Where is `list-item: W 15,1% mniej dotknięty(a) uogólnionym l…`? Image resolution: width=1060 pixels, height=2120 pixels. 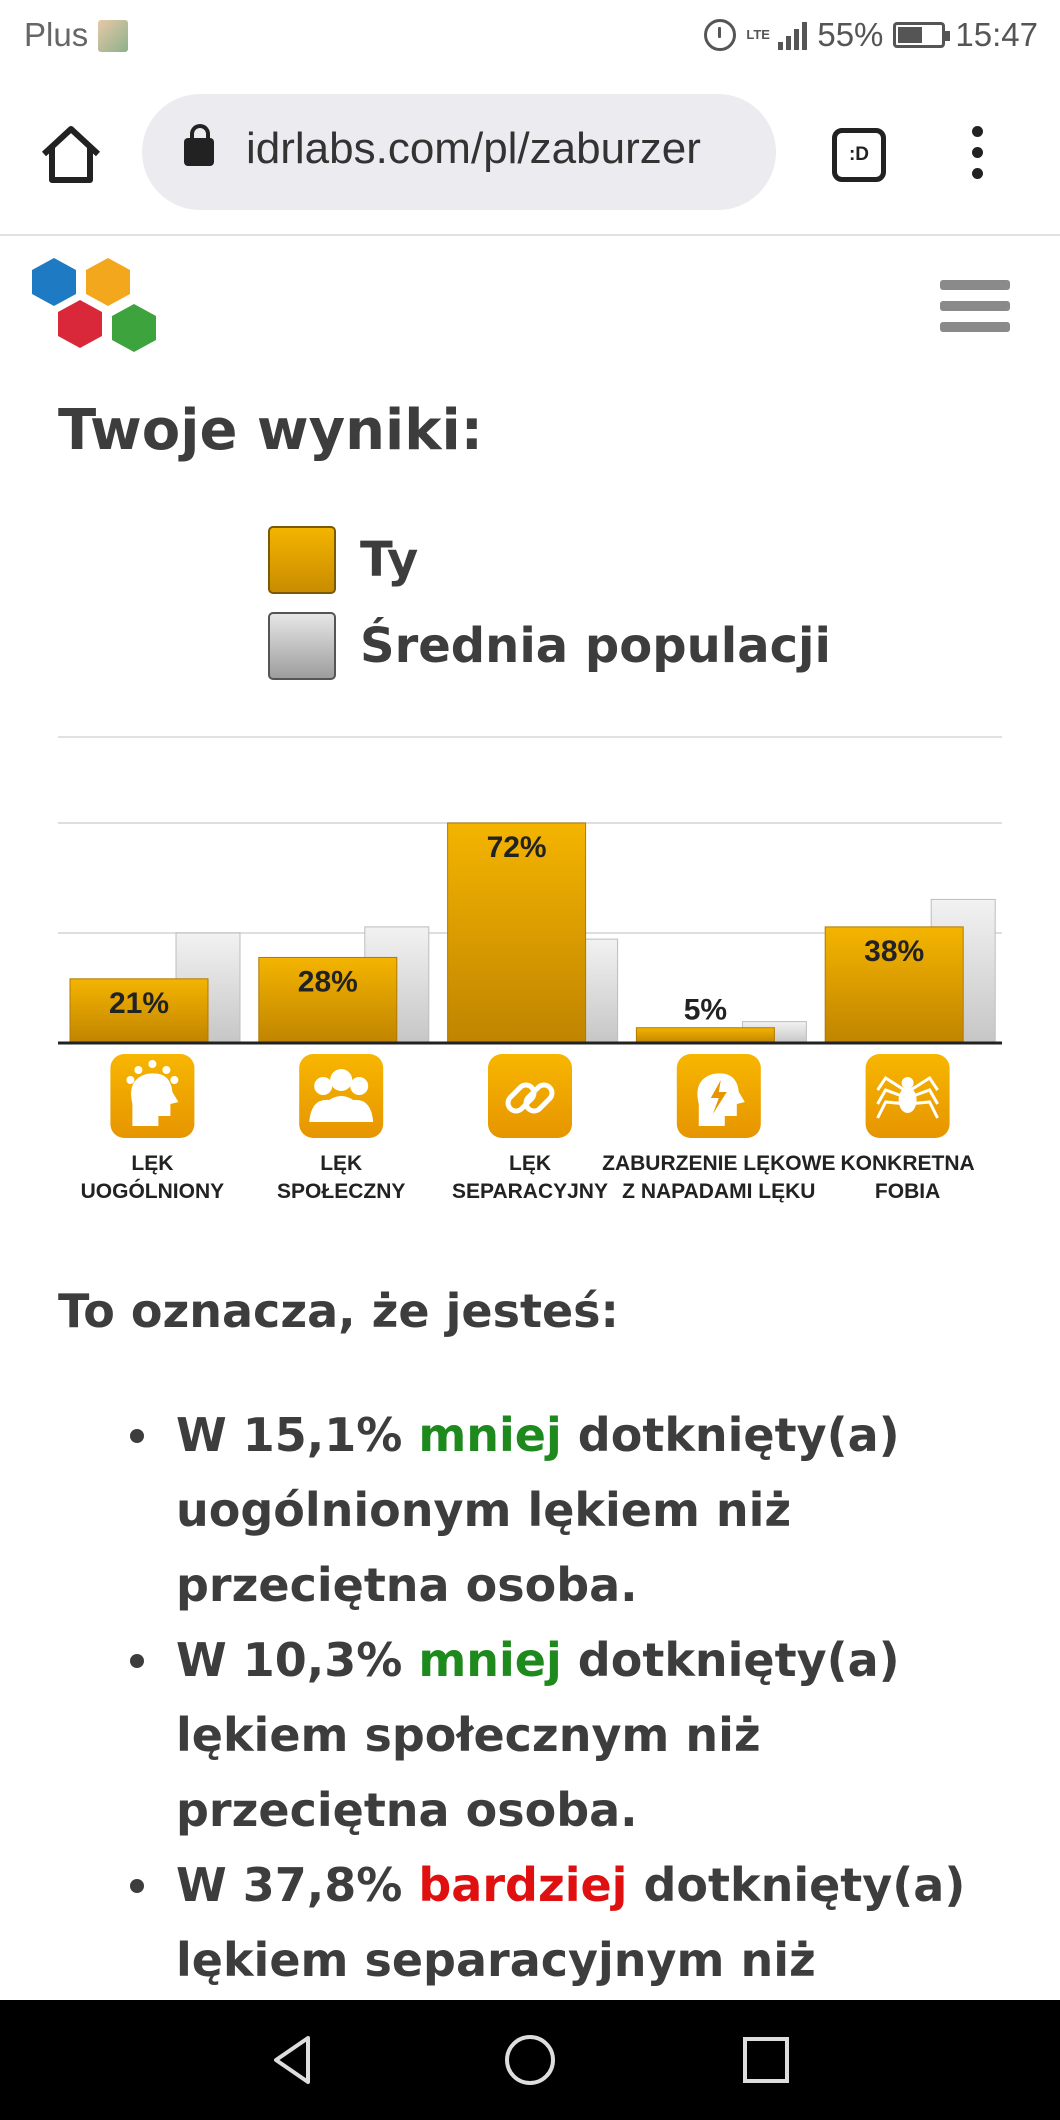
list-item: W 15,1% mniej dotknięty(a) uogólnionym l… is located at coordinates (570, 1510).